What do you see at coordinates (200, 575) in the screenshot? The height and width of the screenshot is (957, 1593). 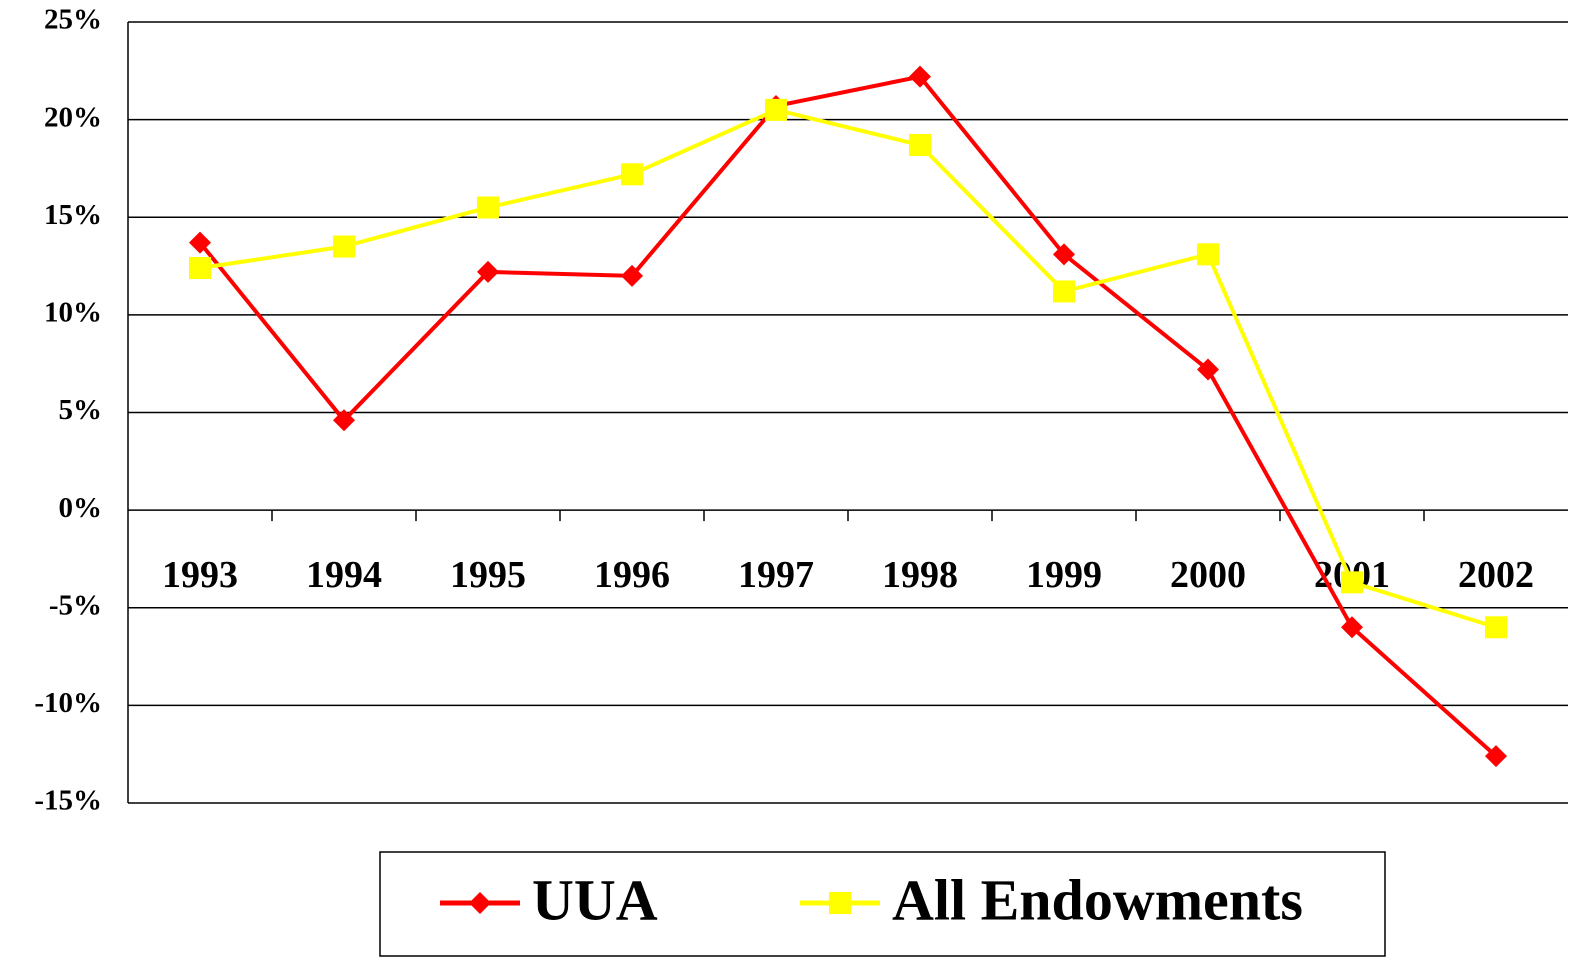 I see `x-tick-label: 1993` at bounding box center [200, 575].